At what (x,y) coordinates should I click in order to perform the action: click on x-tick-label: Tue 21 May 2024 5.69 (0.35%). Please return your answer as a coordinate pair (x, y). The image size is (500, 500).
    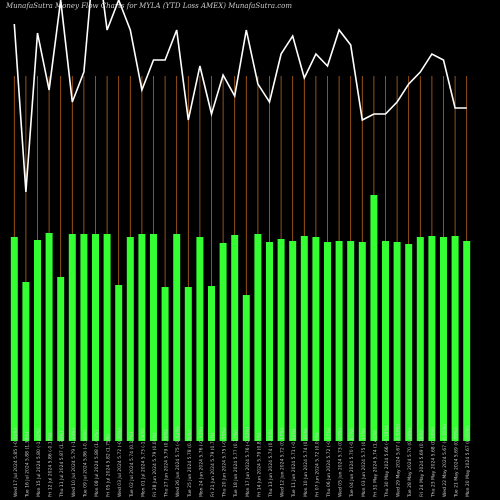
    Looking at the image, I should click on (457, 463).